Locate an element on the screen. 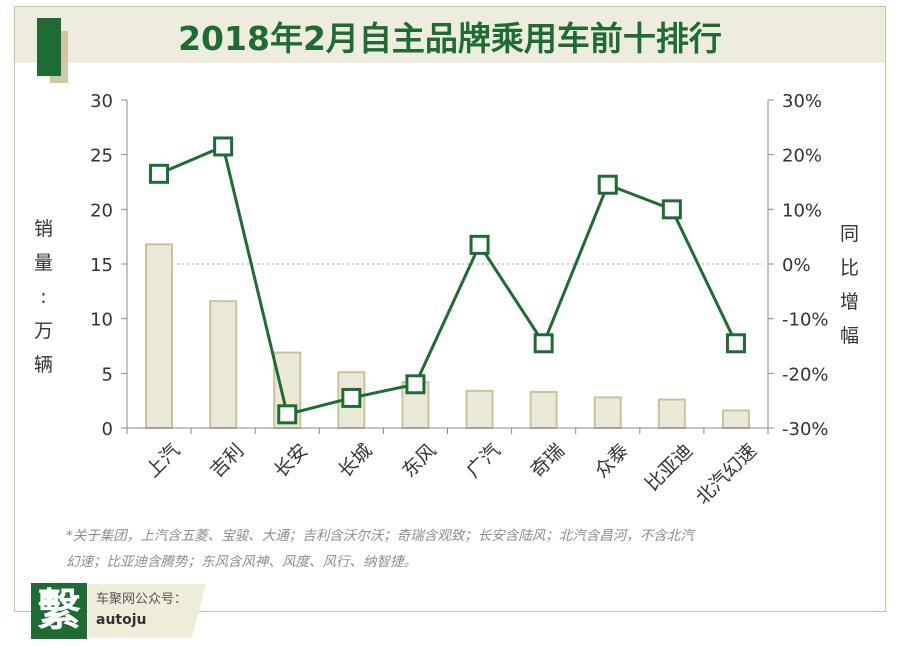 The image size is (897, 646). y-axis-right-title-char: 比 is located at coordinates (850, 268).